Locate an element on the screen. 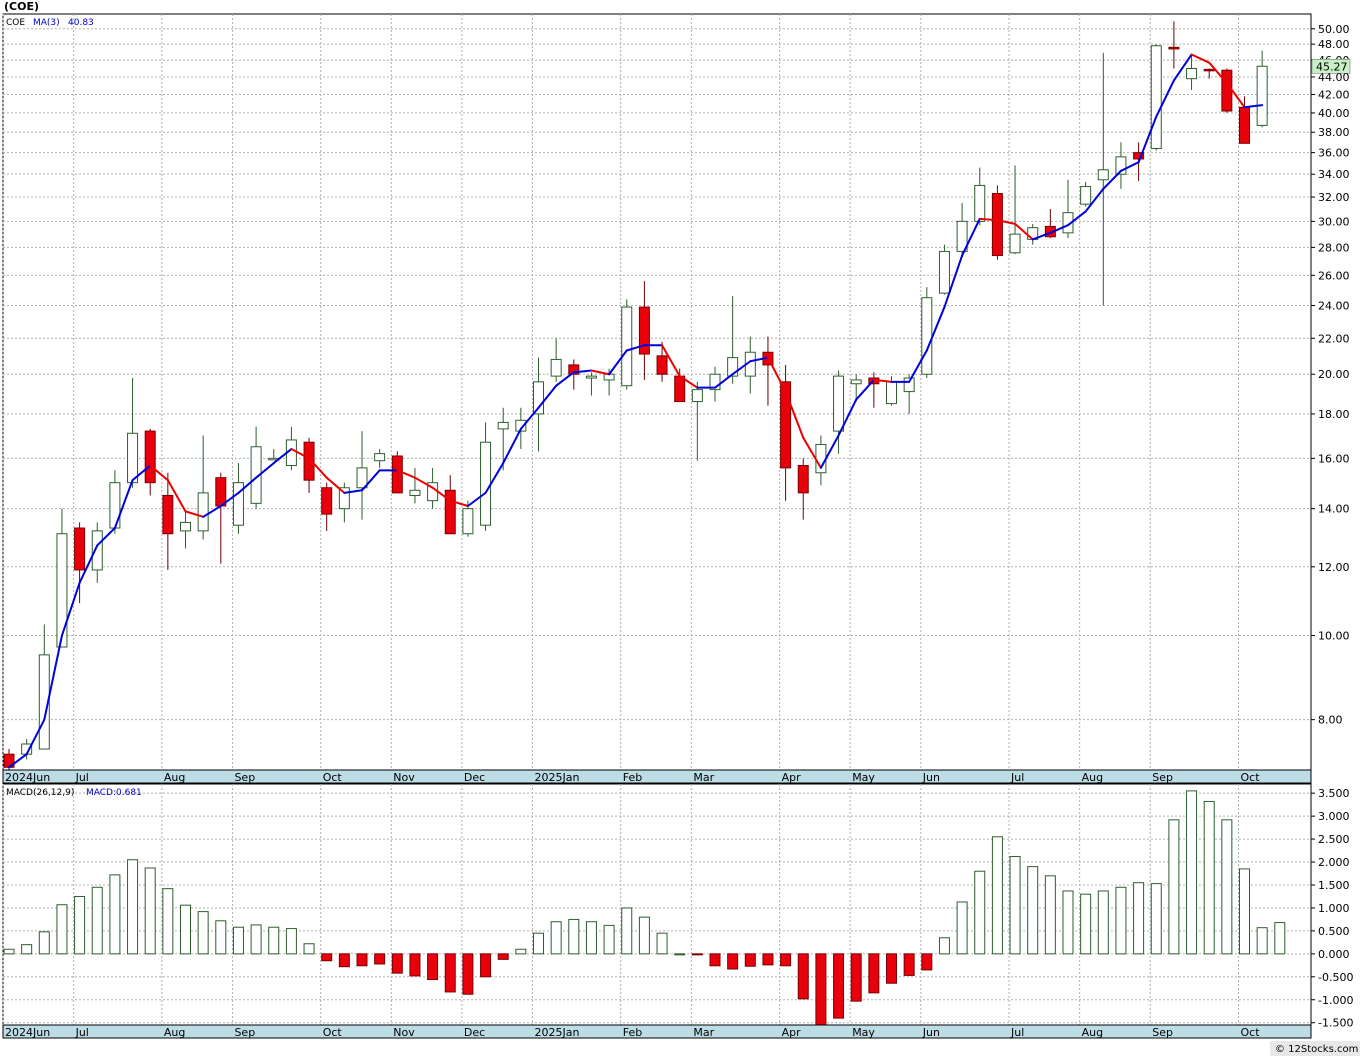  macd-y-tick-label: 0.500 is located at coordinates (1334, 931).